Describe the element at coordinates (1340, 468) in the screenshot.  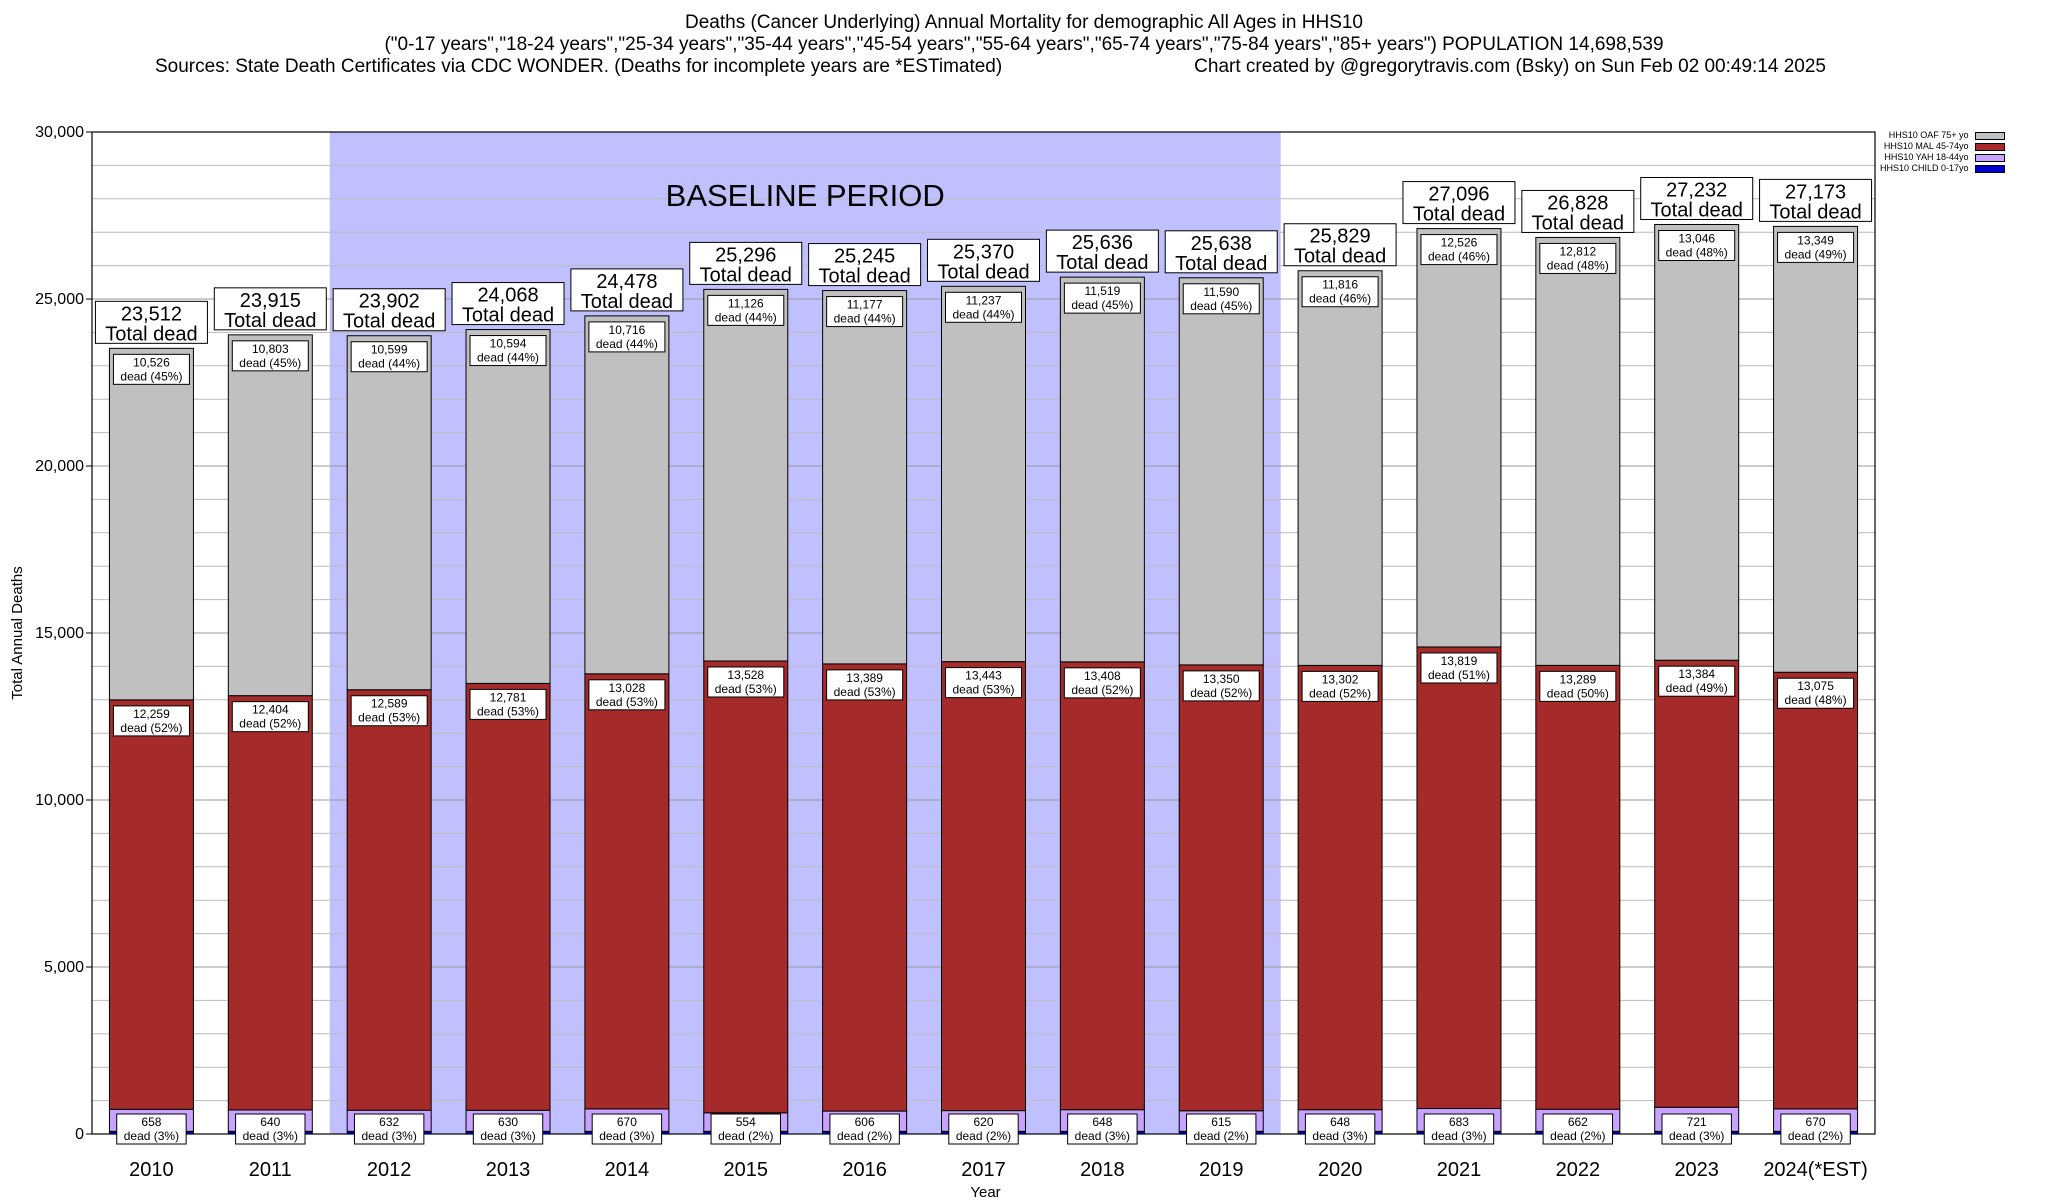
I see `bar-segment-3-2020` at that location.